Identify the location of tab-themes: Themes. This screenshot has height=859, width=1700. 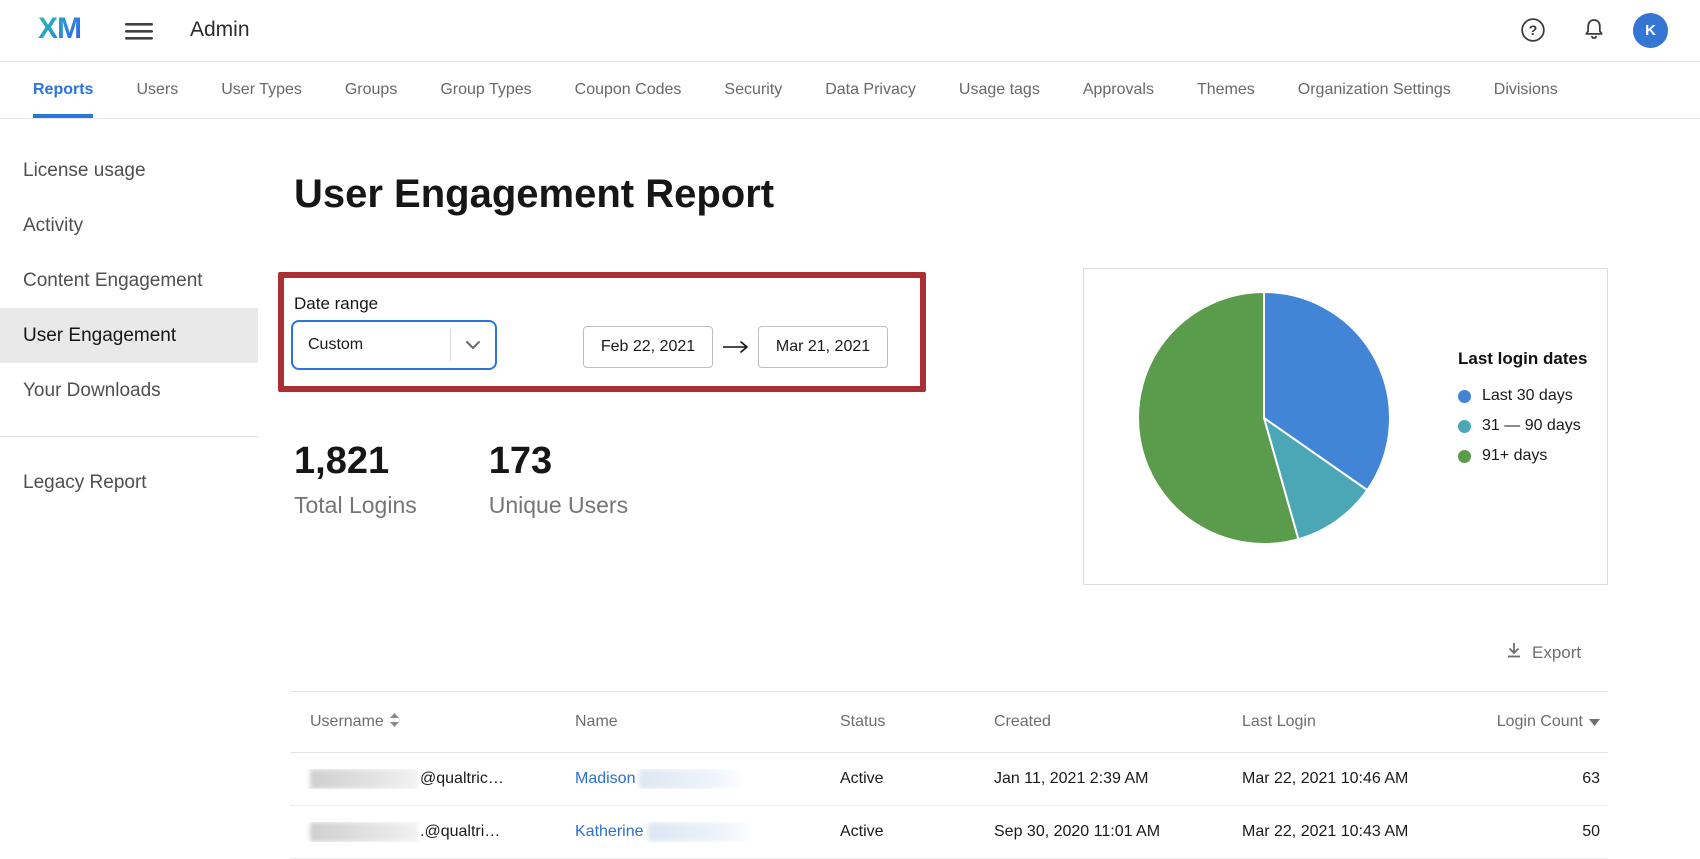
(1225, 89).